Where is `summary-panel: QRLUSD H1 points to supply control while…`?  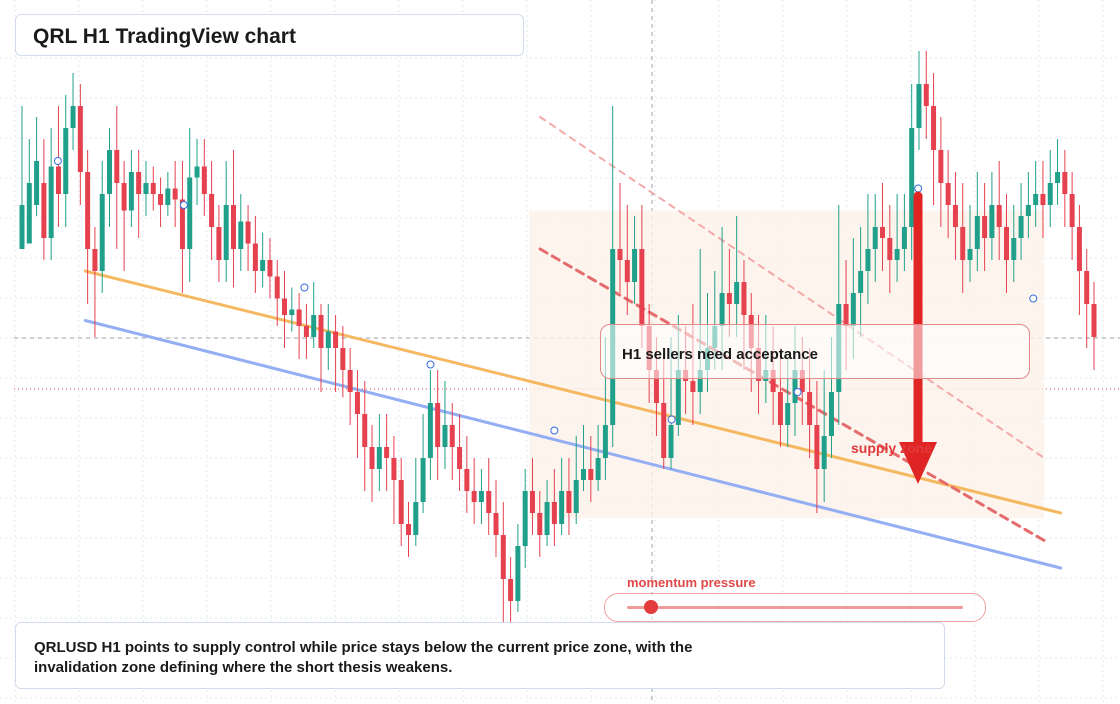
summary-panel: QRLUSD H1 points to supply control while… is located at coordinates (480, 655).